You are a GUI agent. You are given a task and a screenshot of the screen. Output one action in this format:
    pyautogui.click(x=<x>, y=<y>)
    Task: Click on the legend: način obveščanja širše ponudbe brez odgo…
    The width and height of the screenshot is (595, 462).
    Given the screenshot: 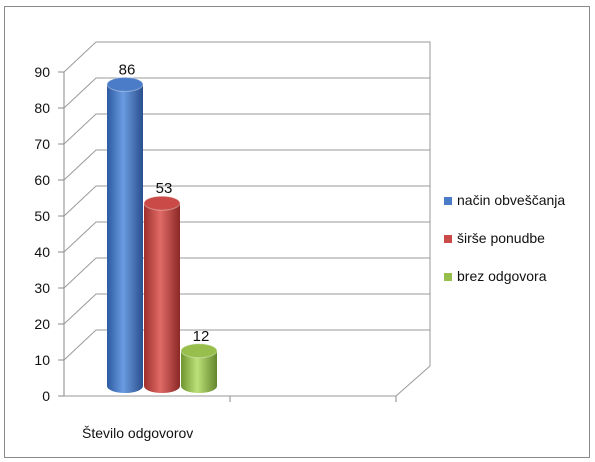 What is the action you would take?
    pyautogui.click(x=504, y=238)
    